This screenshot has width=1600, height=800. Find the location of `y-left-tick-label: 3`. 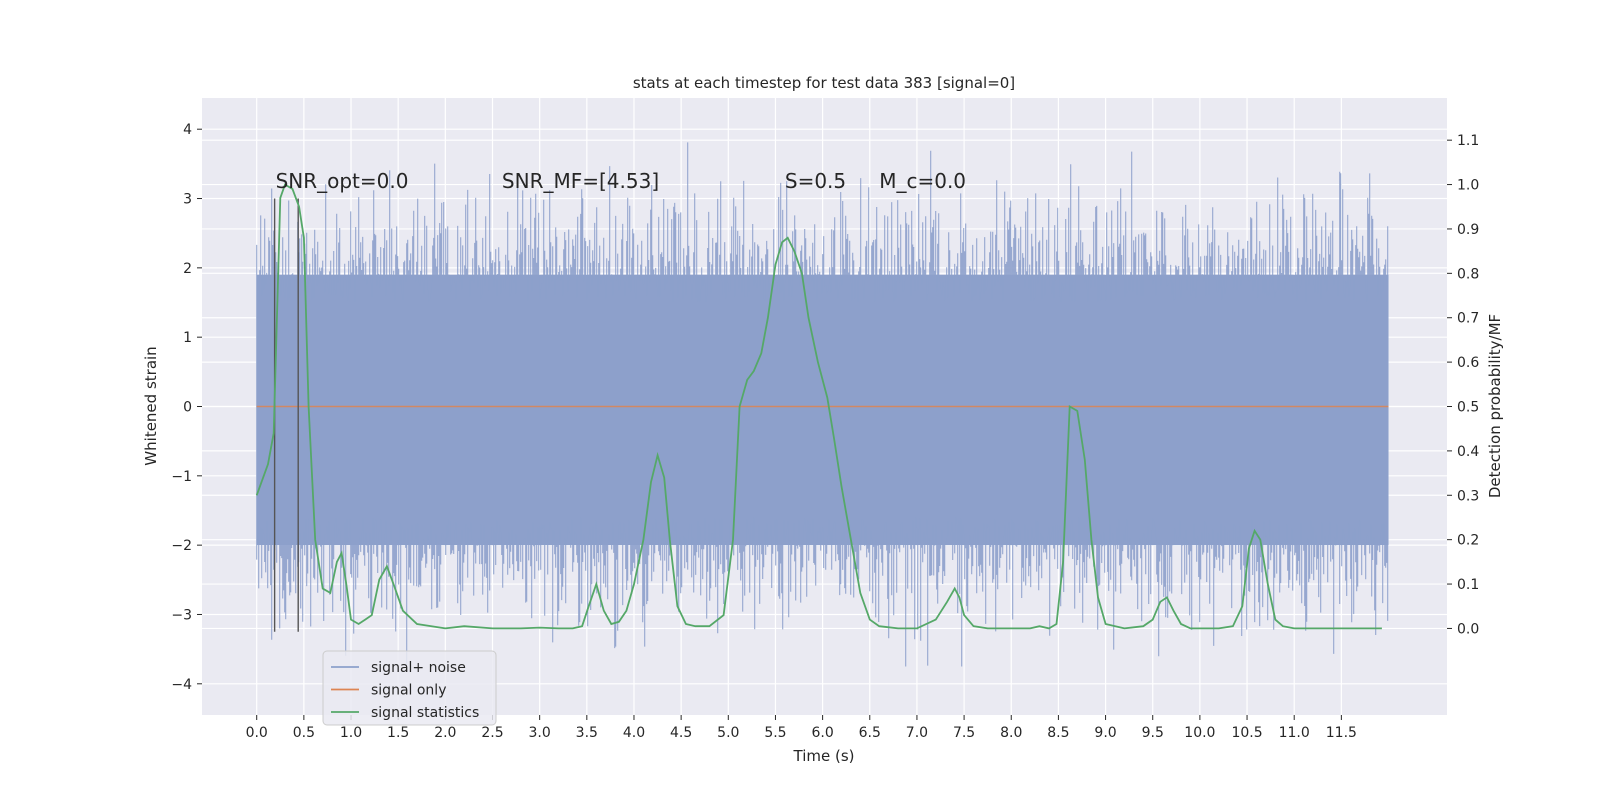

y-left-tick-label: 3 is located at coordinates (187, 200).